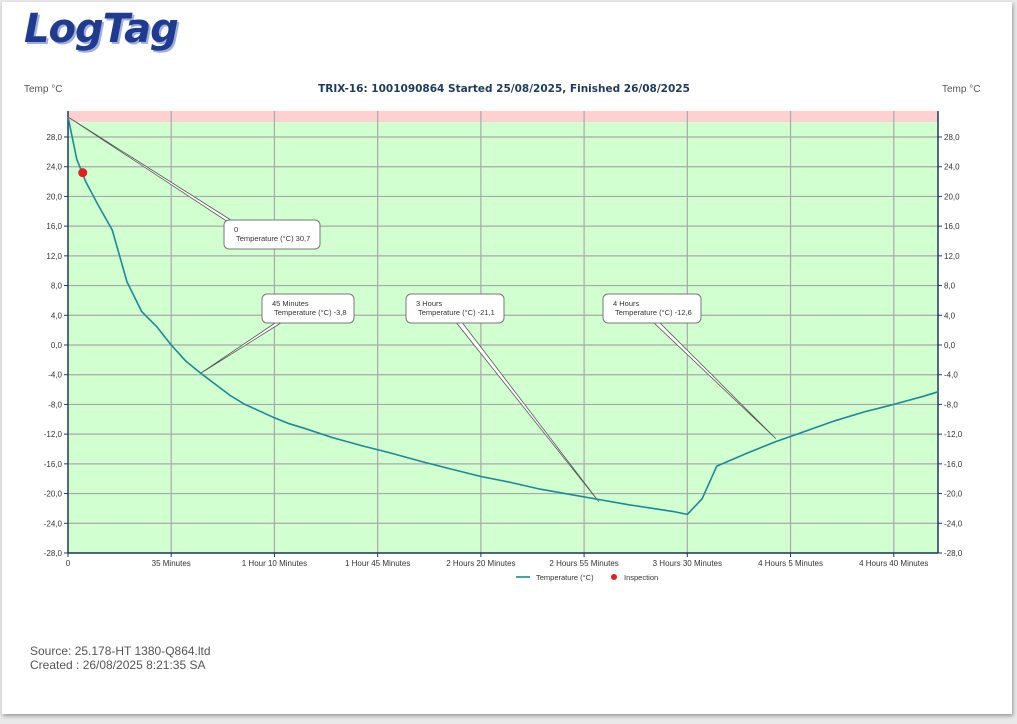  I want to click on annotation-label: 4 Hours, so click(626, 303).